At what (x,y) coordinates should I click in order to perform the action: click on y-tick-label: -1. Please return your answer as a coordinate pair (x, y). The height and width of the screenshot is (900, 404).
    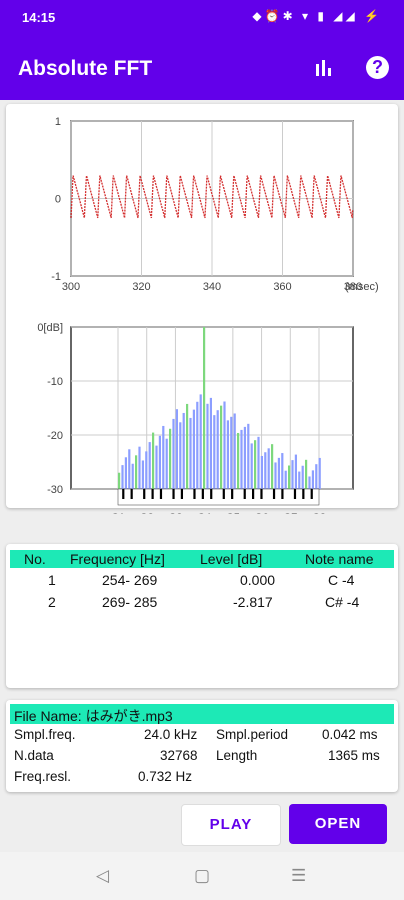
    Looking at the image, I should click on (56, 277).